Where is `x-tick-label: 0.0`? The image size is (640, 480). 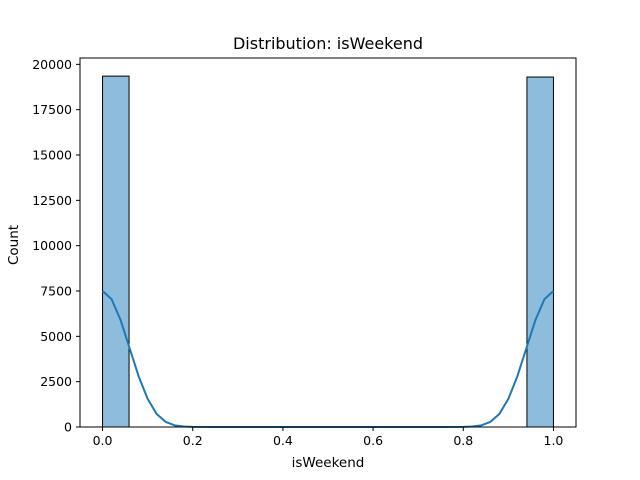 x-tick-label: 0.0 is located at coordinates (103, 440).